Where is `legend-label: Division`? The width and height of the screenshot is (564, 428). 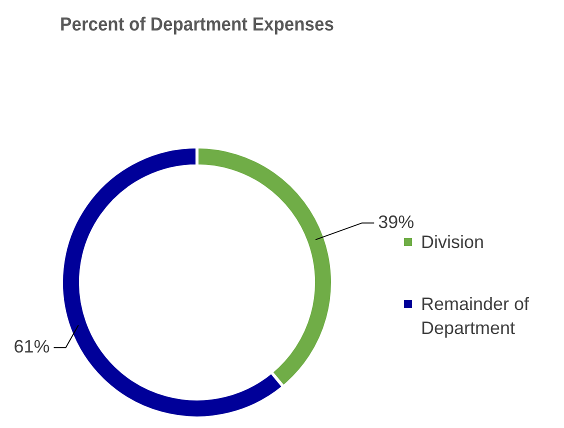 legend-label: Division is located at coordinates (452, 242).